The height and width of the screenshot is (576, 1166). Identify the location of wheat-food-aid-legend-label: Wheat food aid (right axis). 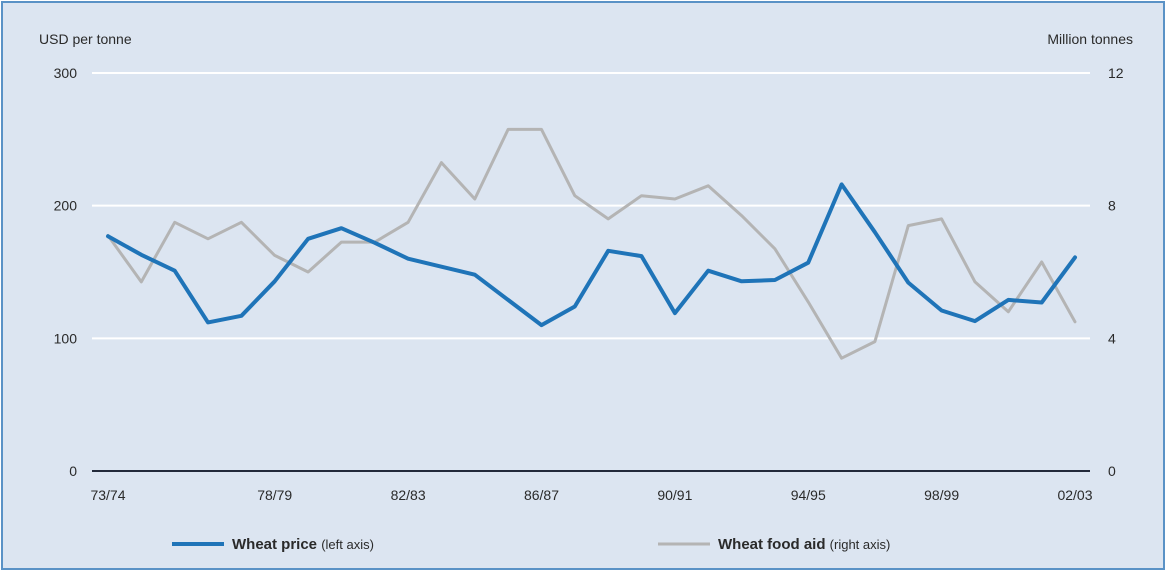
(804, 544).